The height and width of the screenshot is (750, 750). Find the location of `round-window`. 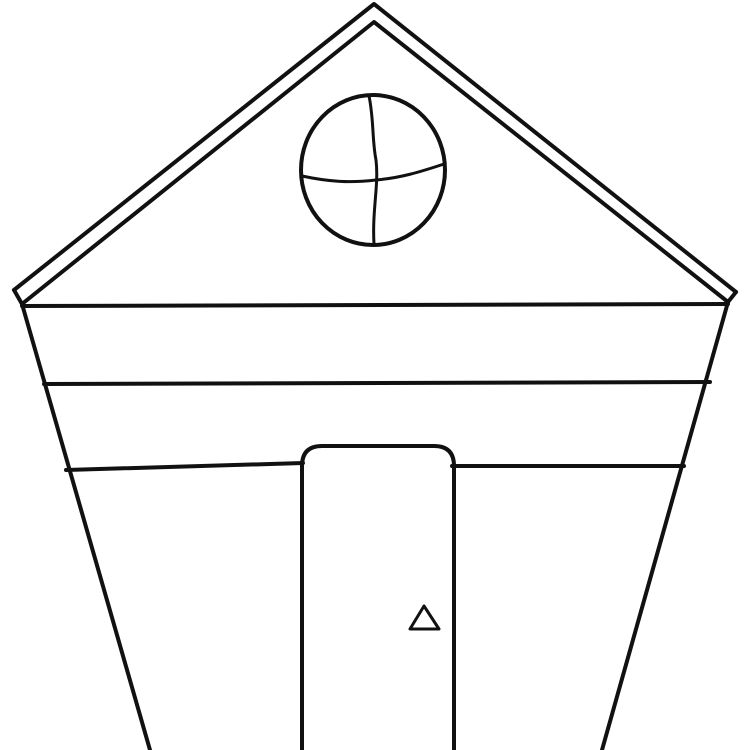

round-window is located at coordinates (373, 170).